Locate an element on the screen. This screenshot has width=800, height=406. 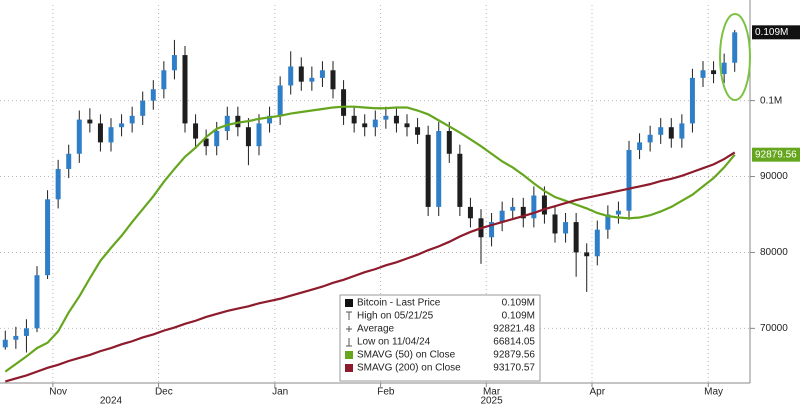
last-value-label: 92879.56 is located at coordinates (776, 154).